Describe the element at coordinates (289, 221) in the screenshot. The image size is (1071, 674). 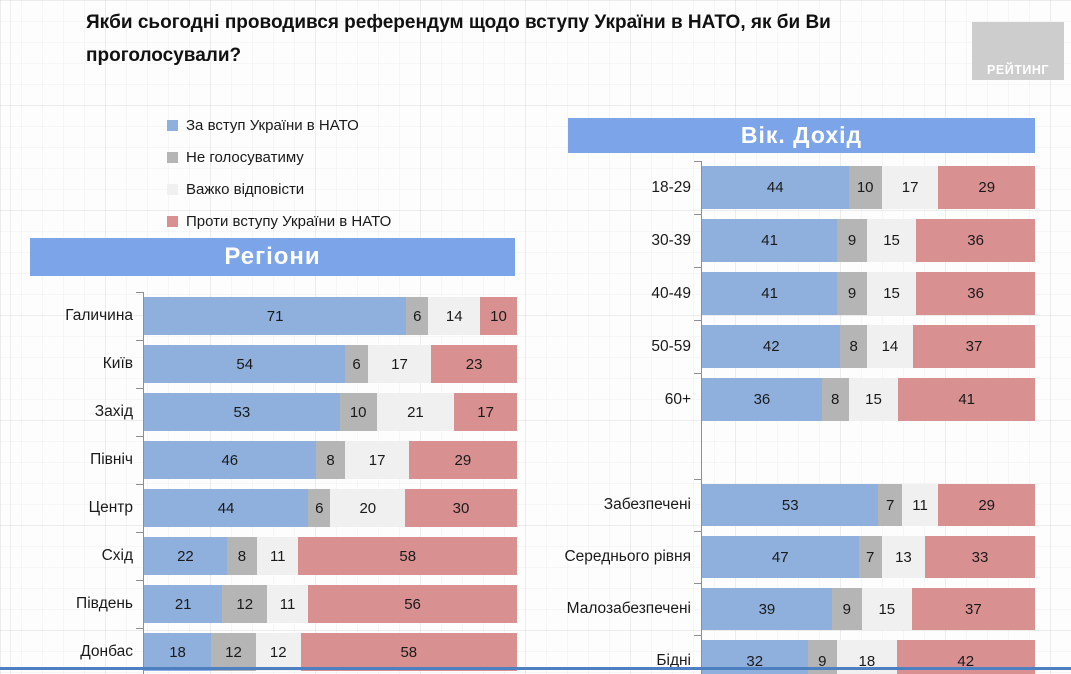
I see `legend-label: Проти вступу України в НАТО` at that location.